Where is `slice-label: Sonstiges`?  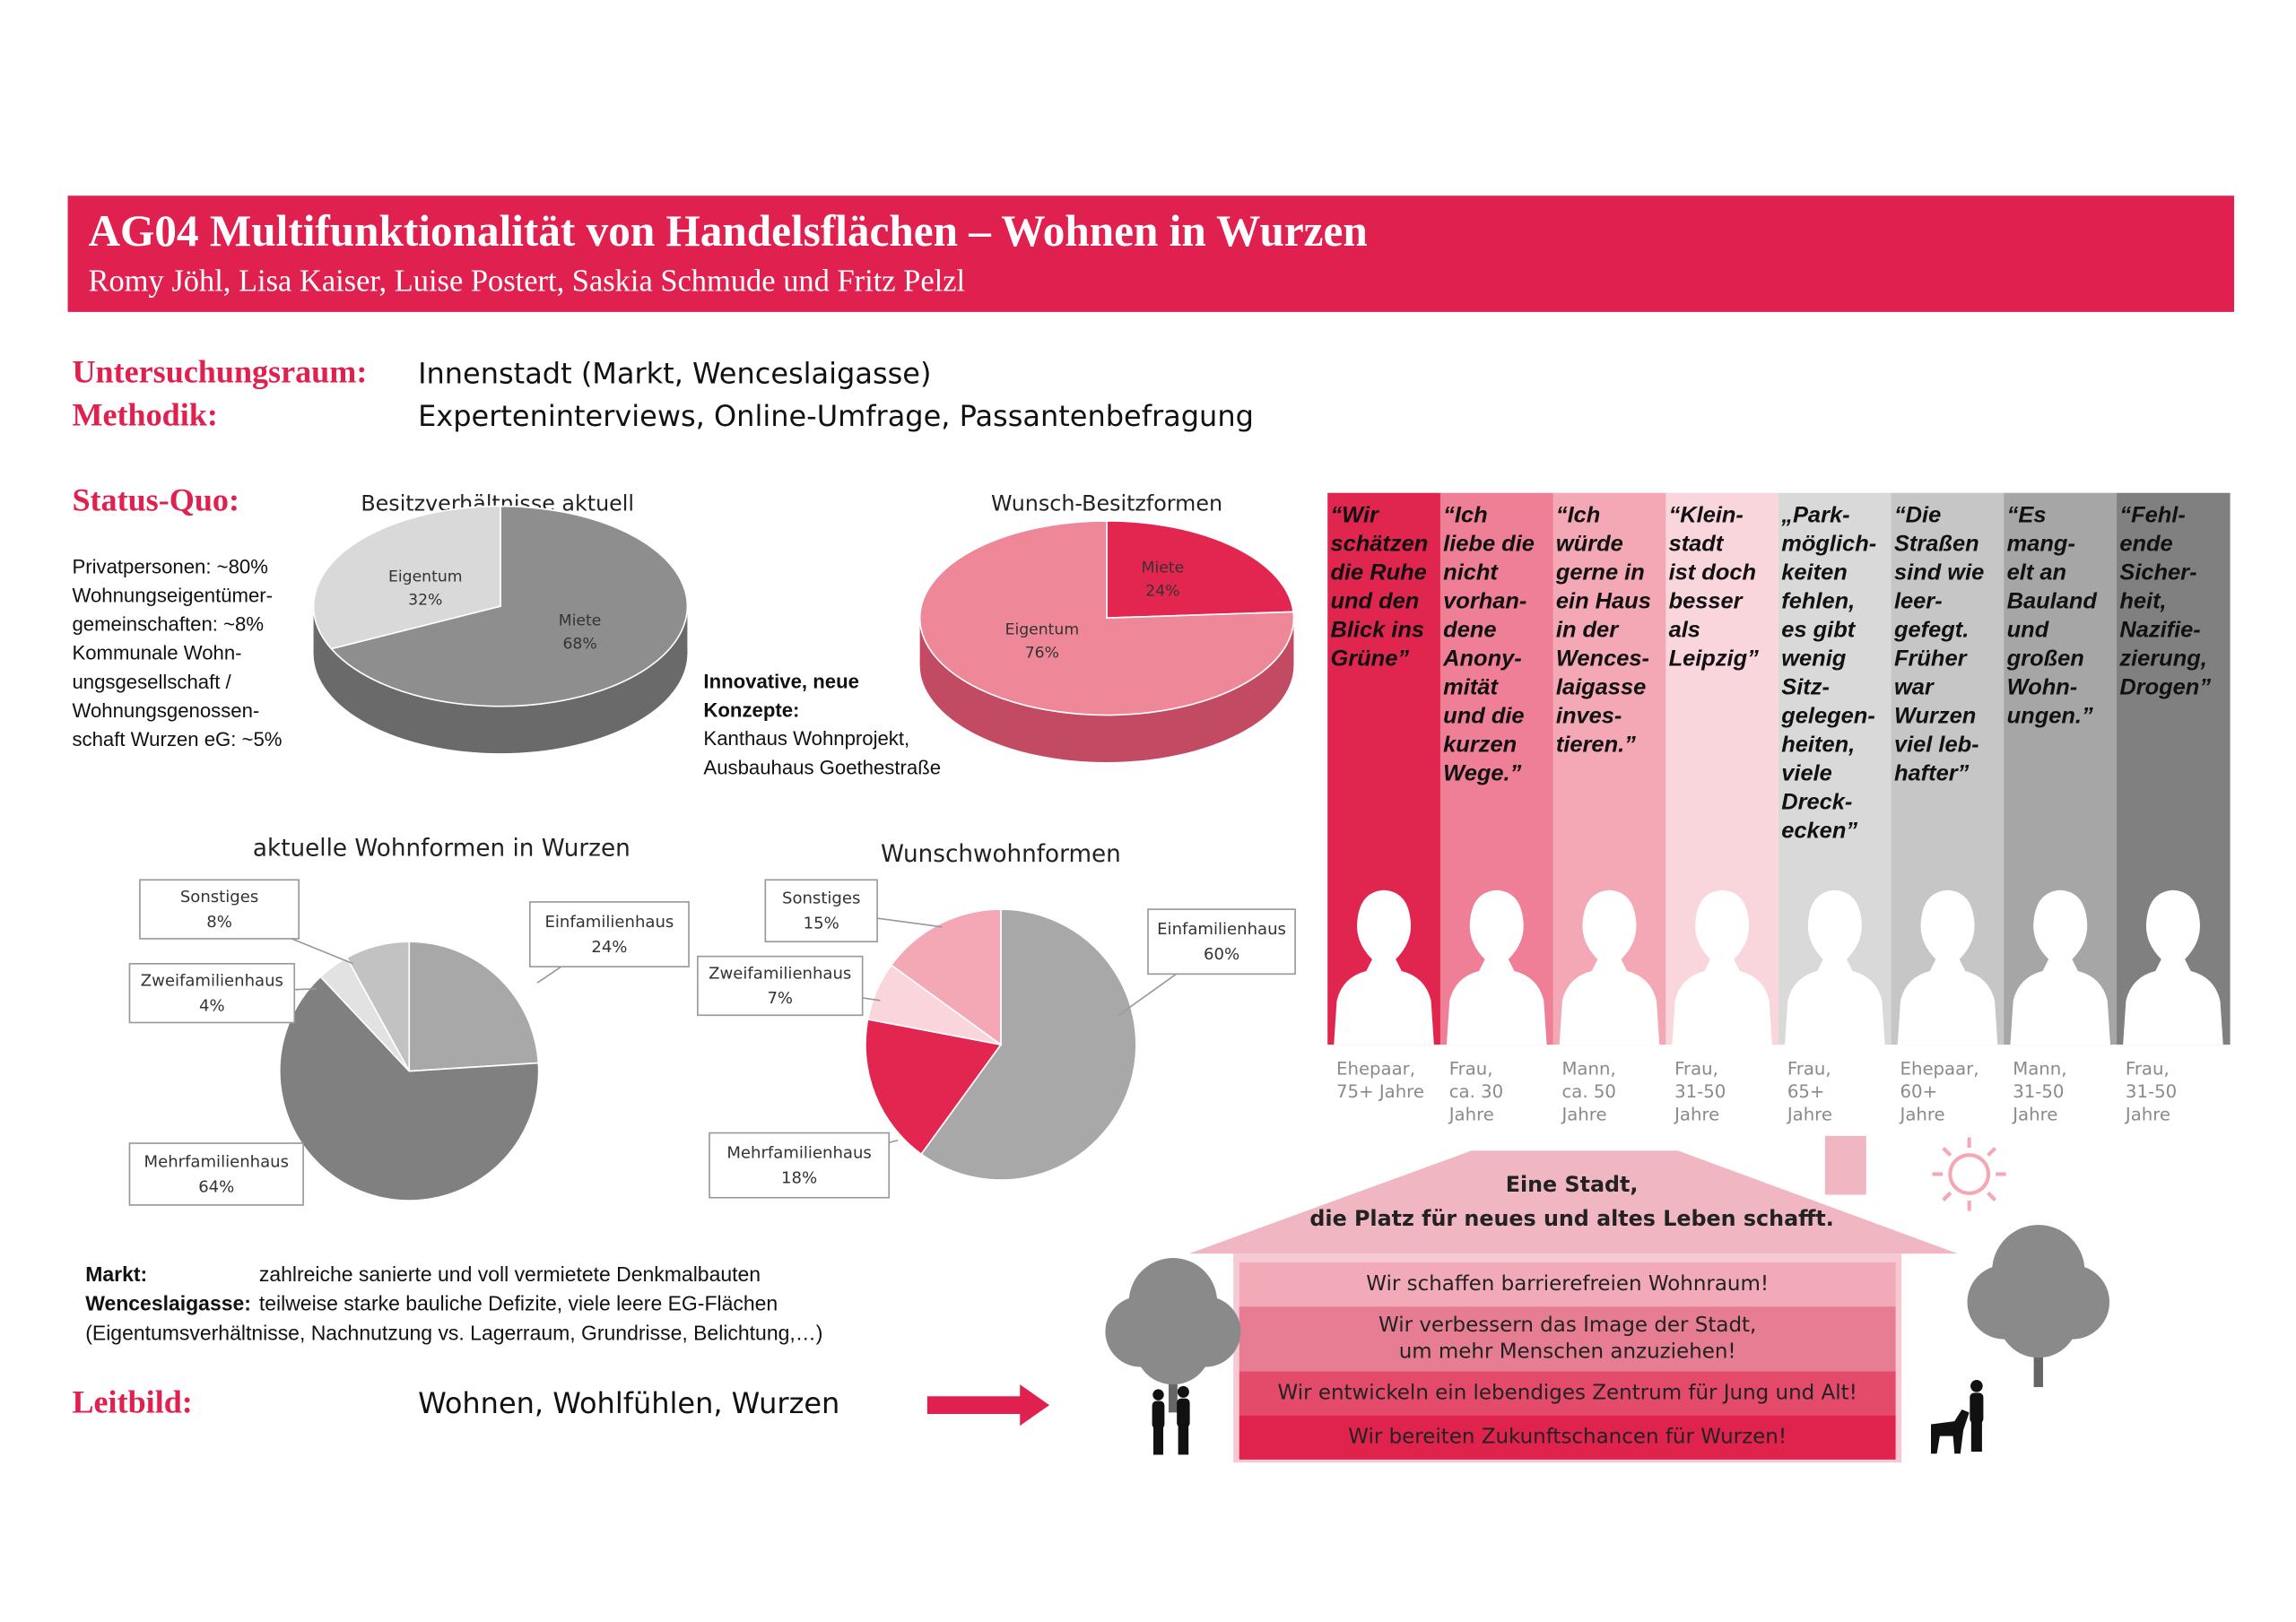
slice-label: Sonstiges is located at coordinates (821, 898).